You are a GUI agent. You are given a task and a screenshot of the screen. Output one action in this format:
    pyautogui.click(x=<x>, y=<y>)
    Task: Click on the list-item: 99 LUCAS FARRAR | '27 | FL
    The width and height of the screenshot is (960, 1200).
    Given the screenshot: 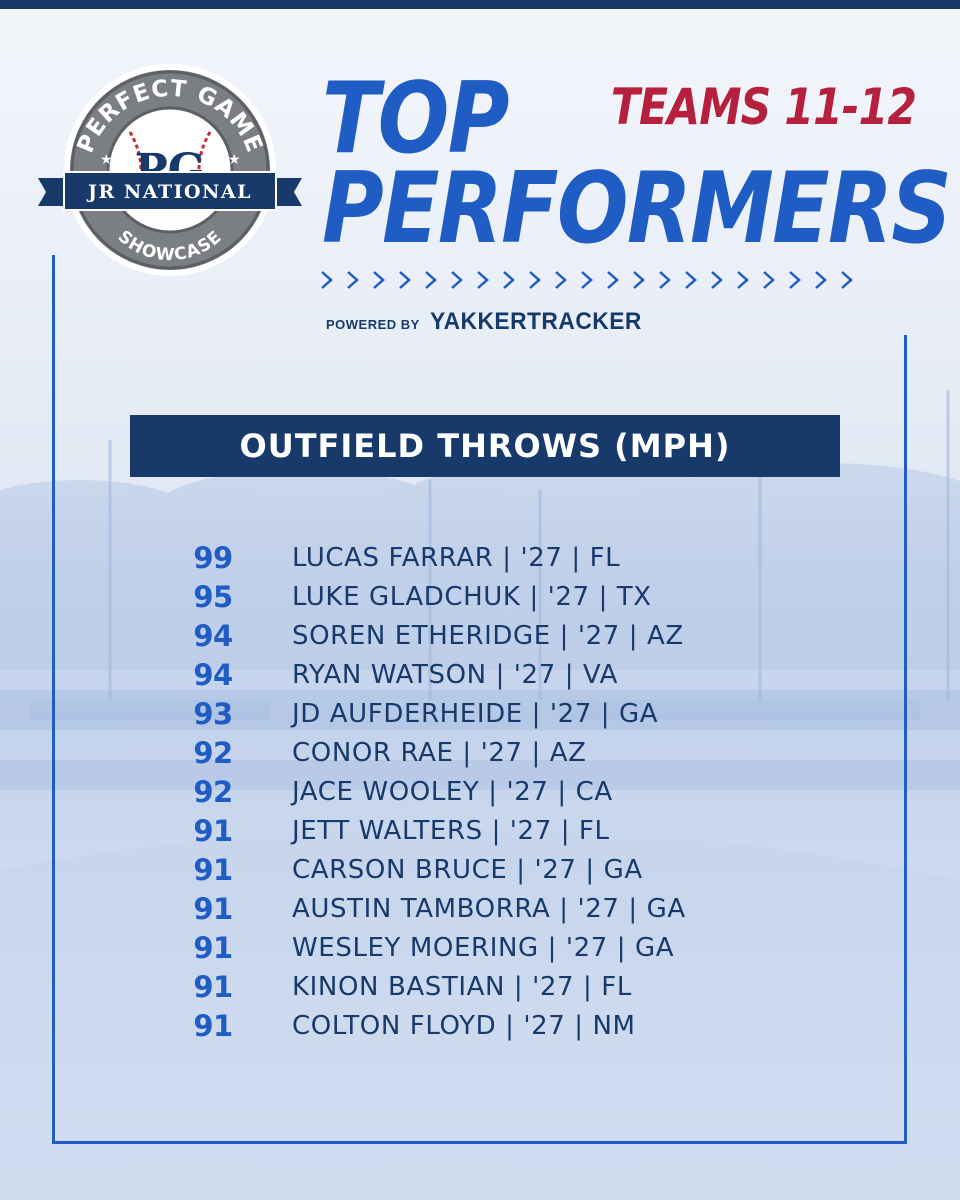 What is the action you would take?
    pyautogui.click(x=480, y=557)
    